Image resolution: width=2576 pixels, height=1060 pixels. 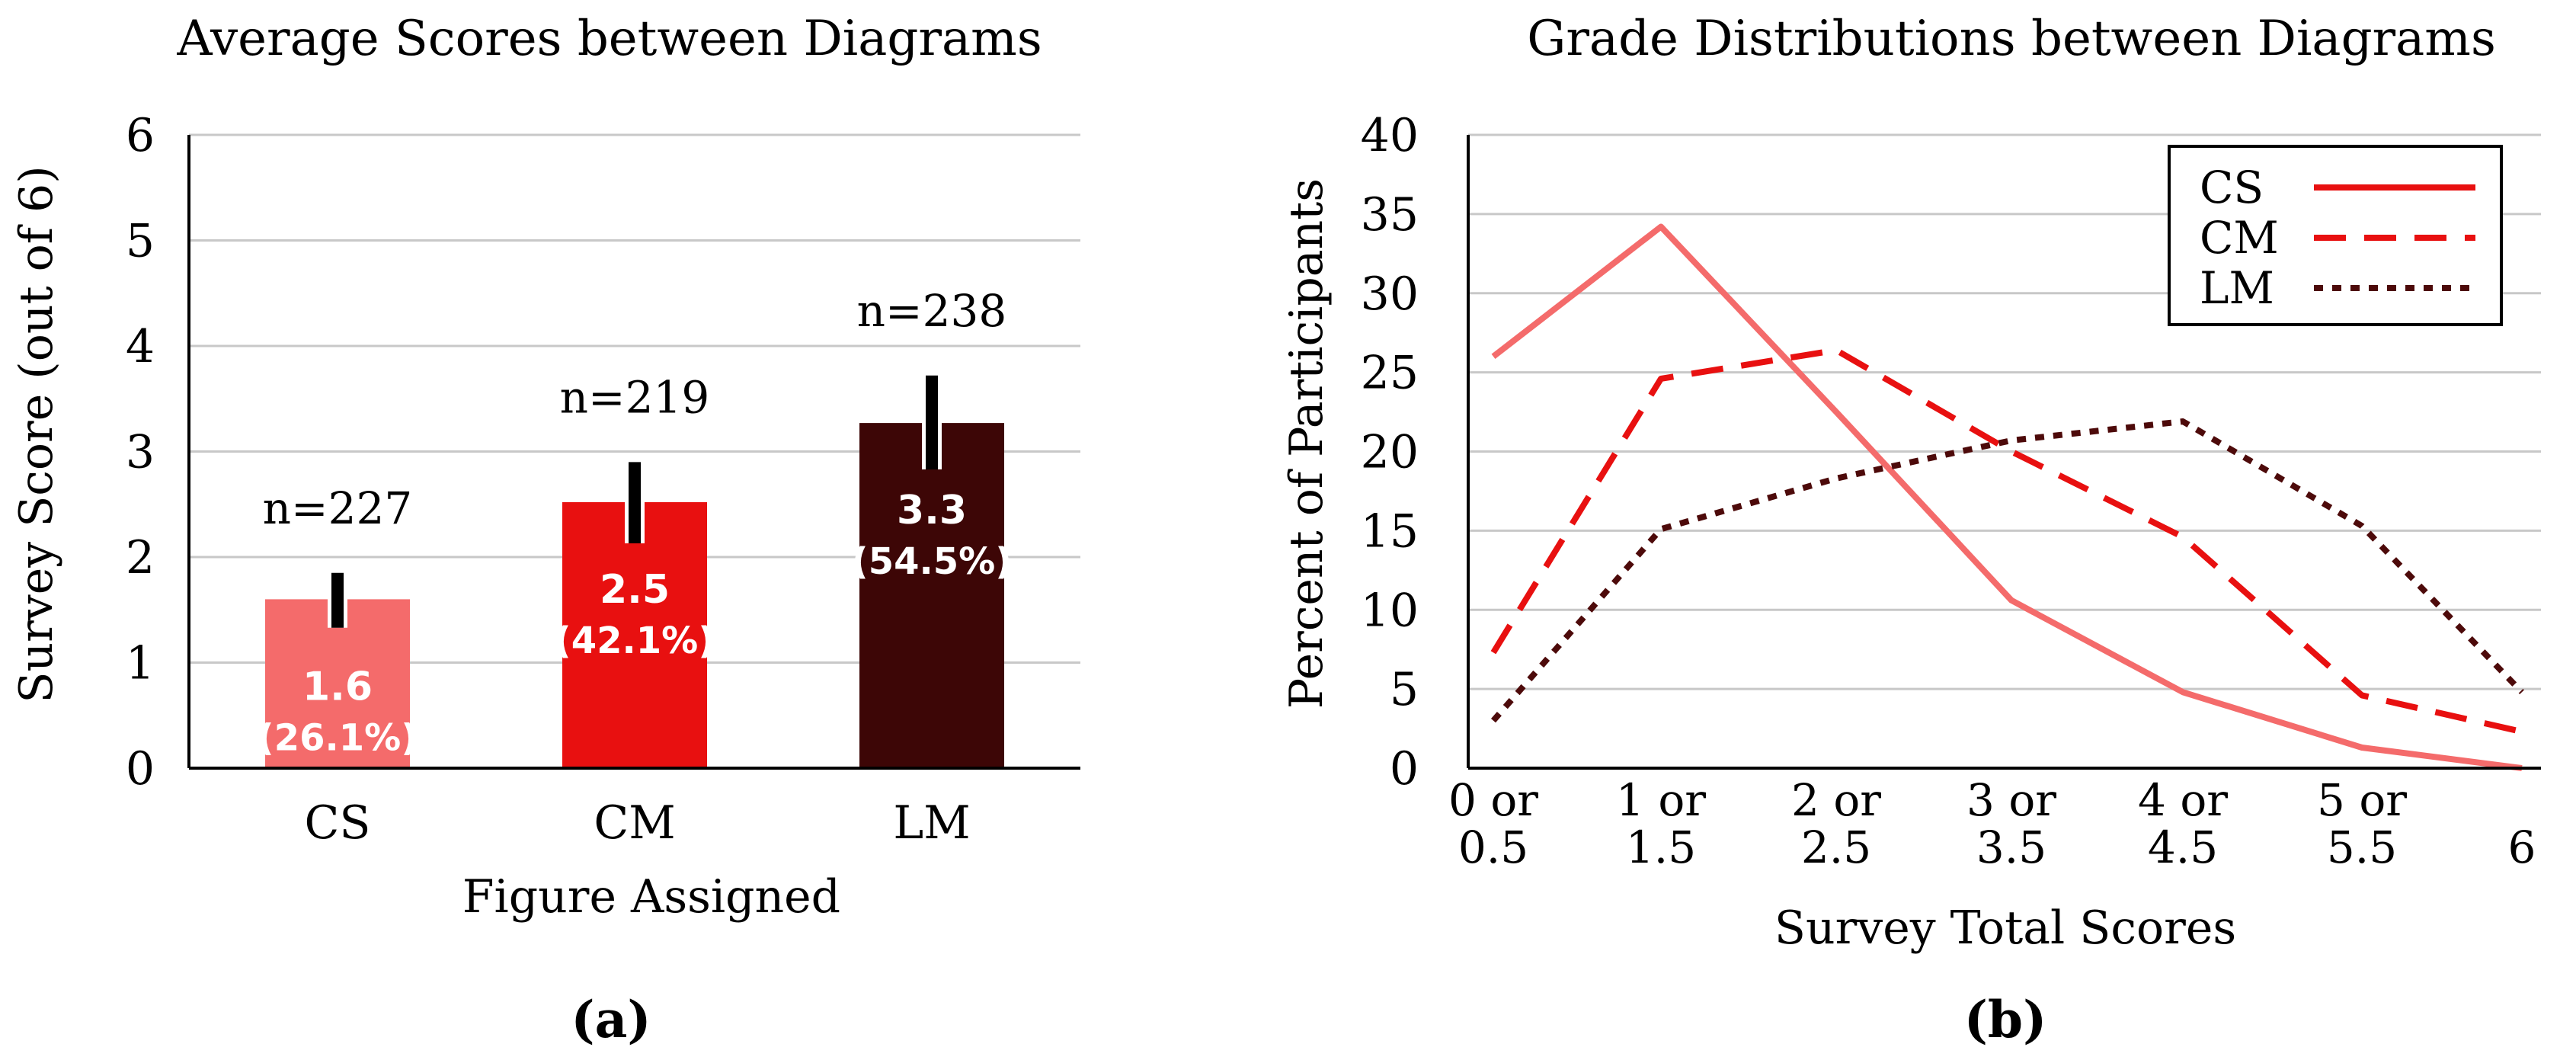 I want to click on chart-b-x-tick-label: 5.5, so click(x=2362, y=847).